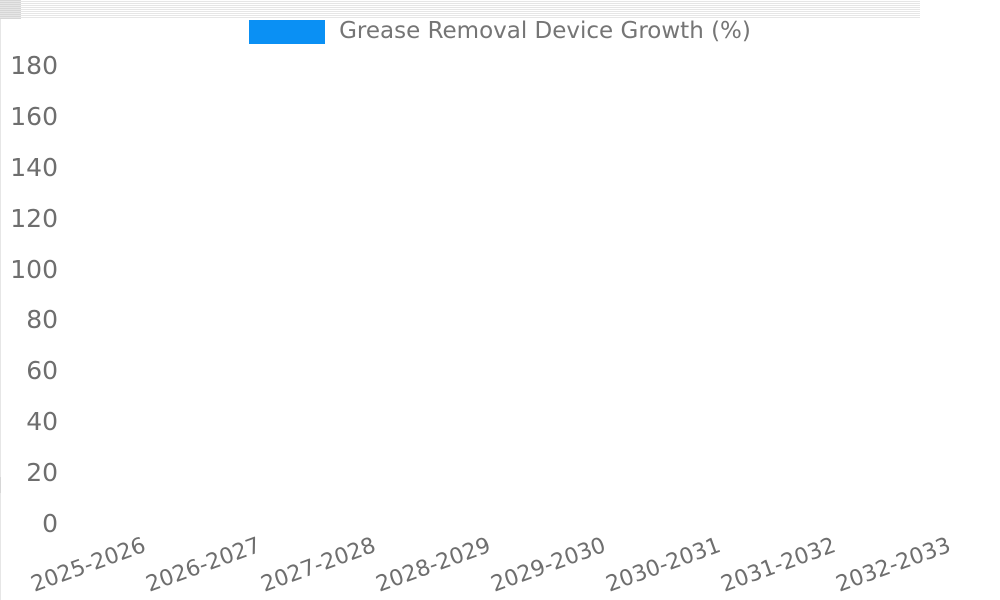 The width and height of the screenshot is (1000, 600). What do you see at coordinates (203, 565) in the screenshot?
I see `x-tick-label: 2026-2027` at bounding box center [203, 565].